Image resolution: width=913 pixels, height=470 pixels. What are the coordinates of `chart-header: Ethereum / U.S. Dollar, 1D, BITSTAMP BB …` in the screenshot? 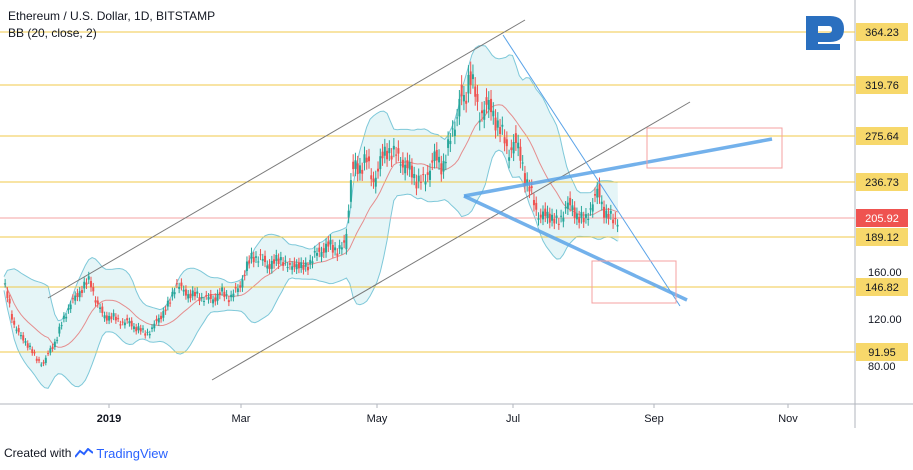 It's located at (111, 25).